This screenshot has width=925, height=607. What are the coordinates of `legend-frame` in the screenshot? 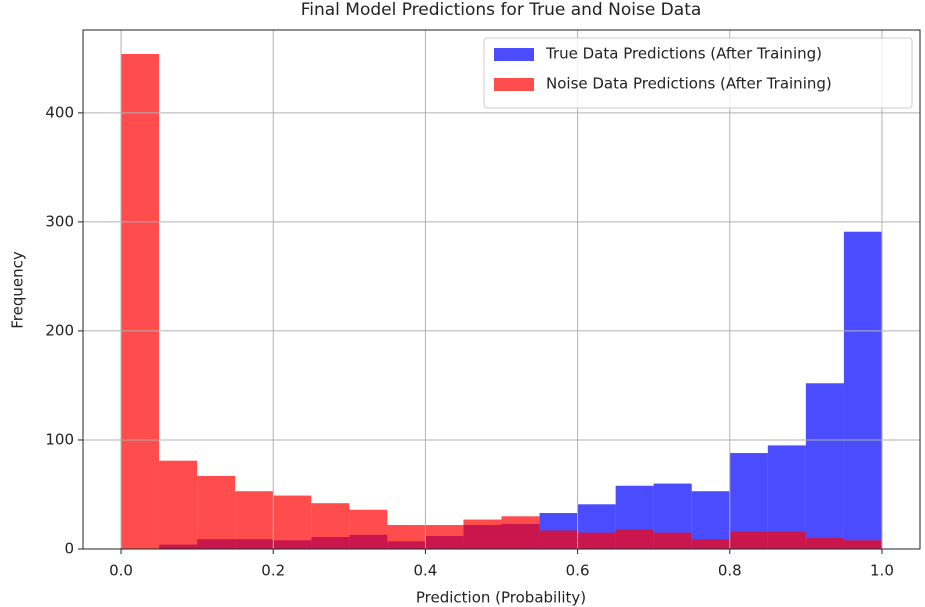 It's located at (698, 73).